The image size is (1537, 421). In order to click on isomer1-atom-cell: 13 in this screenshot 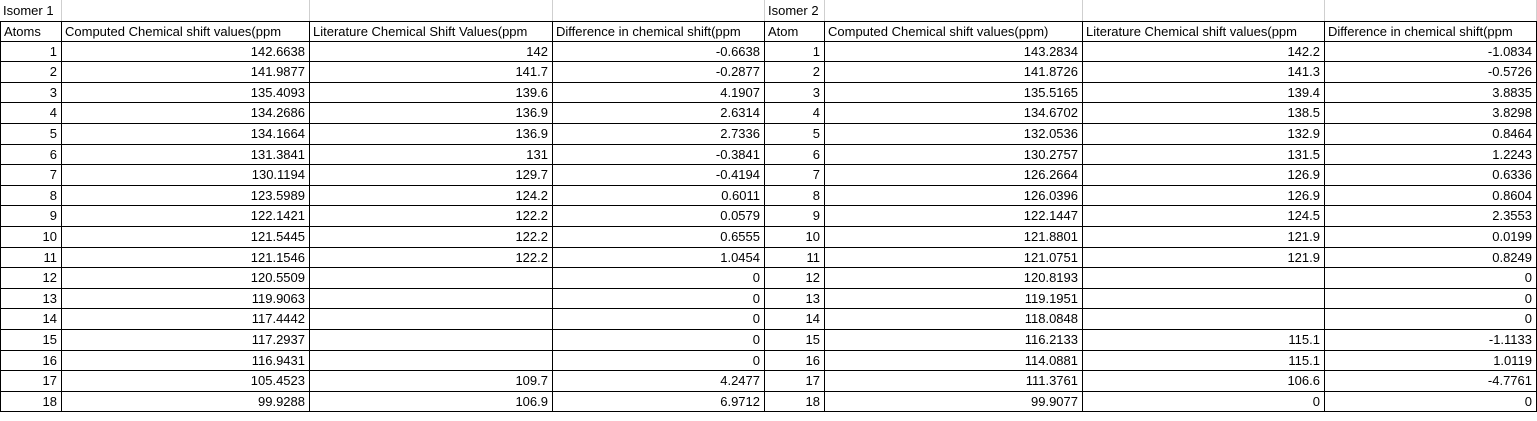, I will do `click(31, 299)`.